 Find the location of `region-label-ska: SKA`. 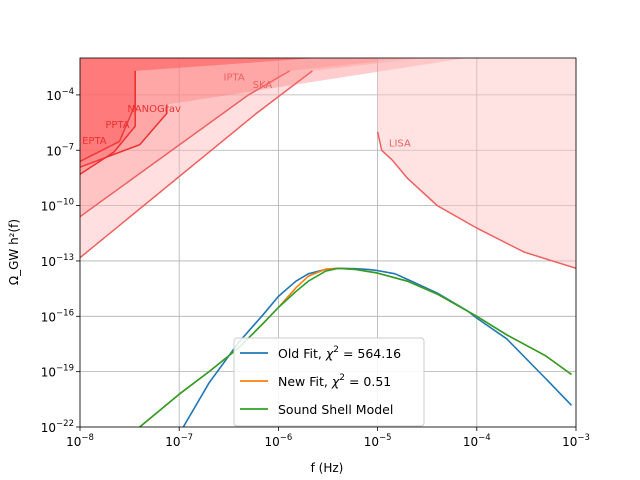

region-label-ska: SKA is located at coordinates (263, 85).